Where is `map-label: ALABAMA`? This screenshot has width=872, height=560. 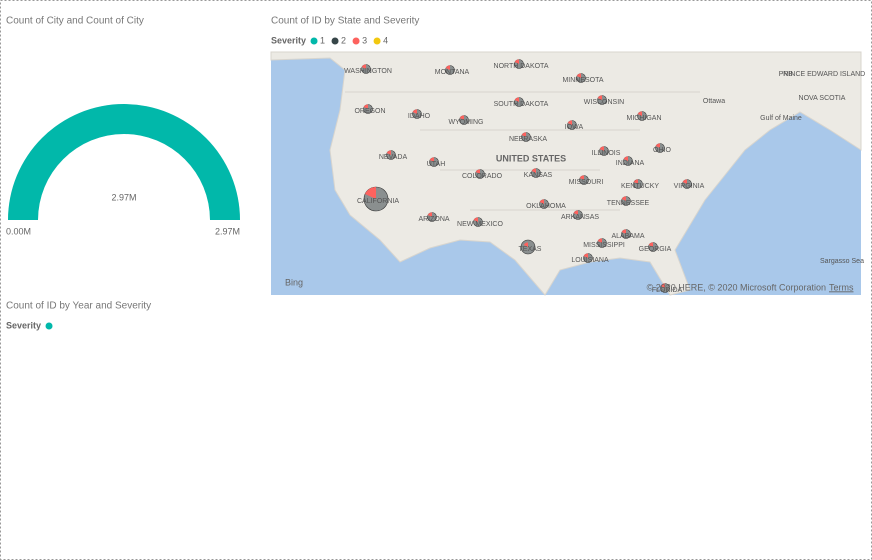
map-label: ALABAMA is located at coordinates (627, 236).